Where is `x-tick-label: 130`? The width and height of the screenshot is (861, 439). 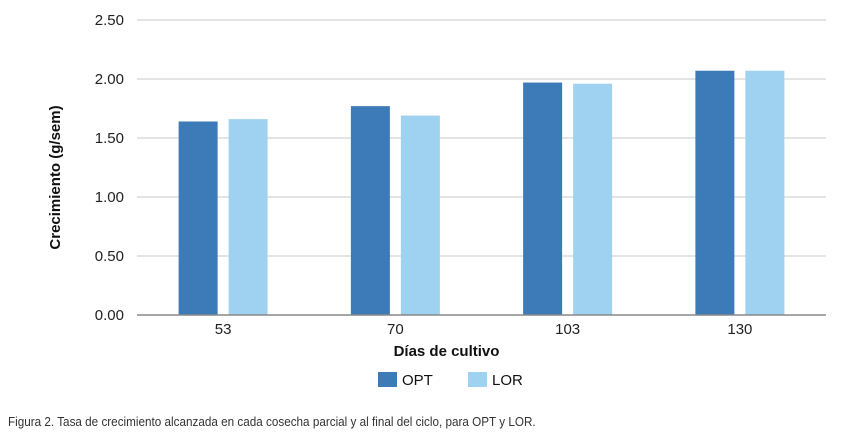 x-tick-label: 130 is located at coordinates (739, 329).